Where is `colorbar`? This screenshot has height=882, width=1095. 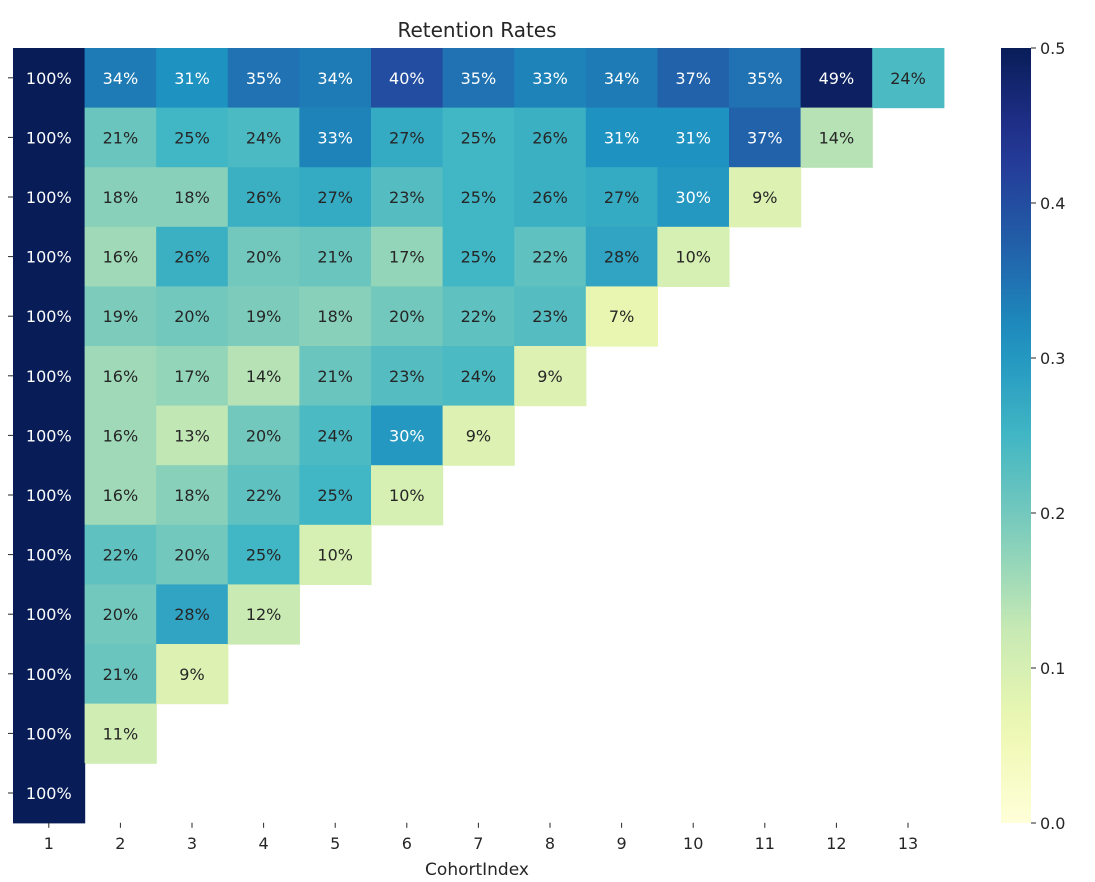
colorbar is located at coordinates (1016, 435).